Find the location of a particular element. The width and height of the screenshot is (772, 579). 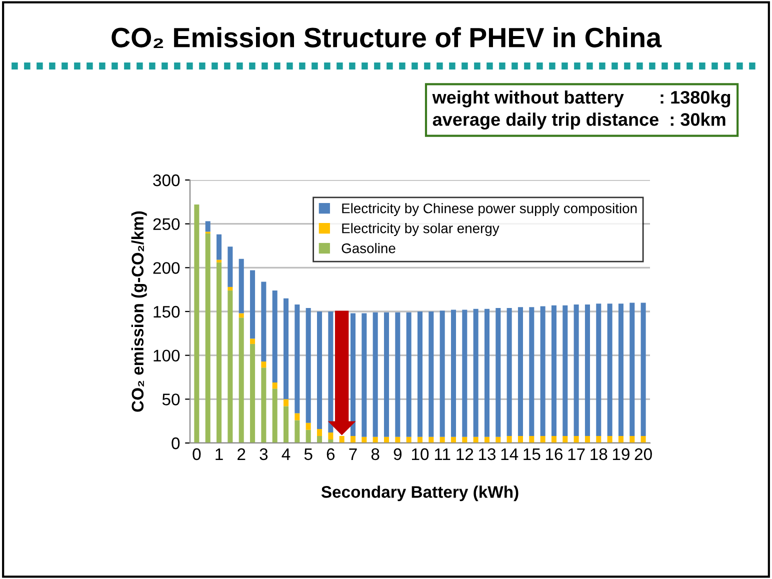

legend-label: Electricity by Chinese power supply composition is located at coordinates (489, 209).